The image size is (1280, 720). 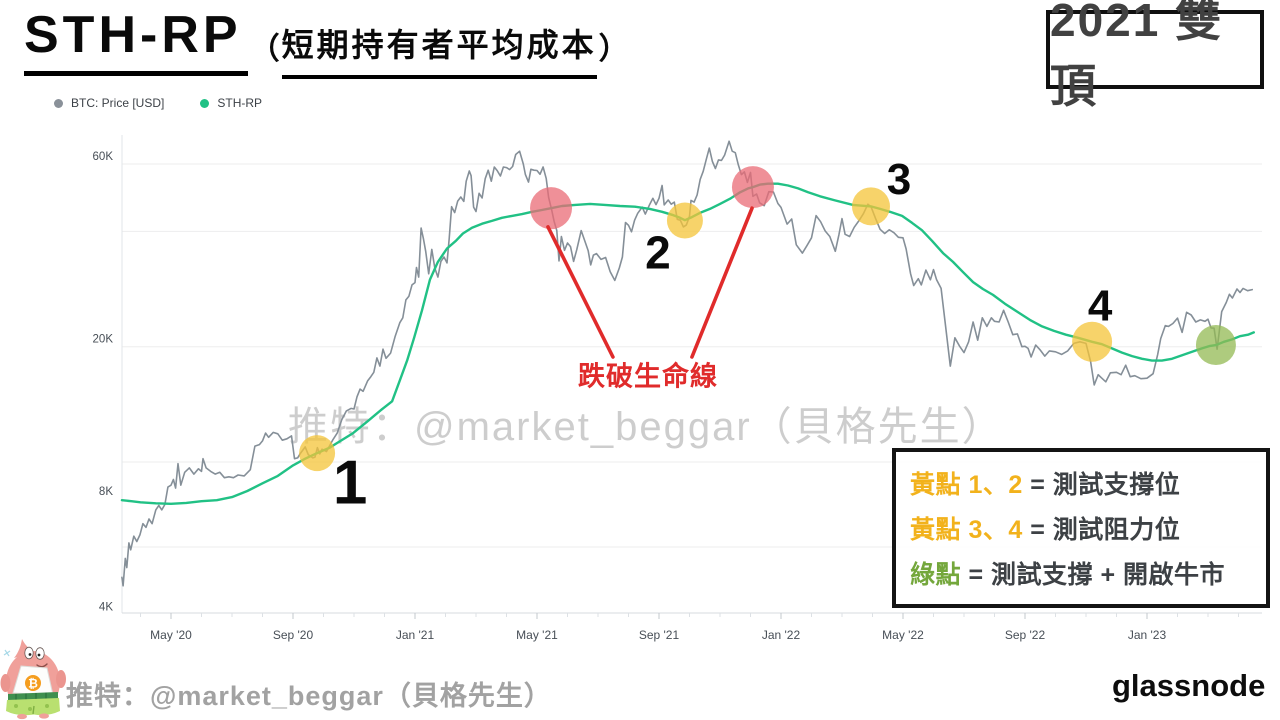 I want to click on x-tick-label: May '22, so click(x=903, y=635).